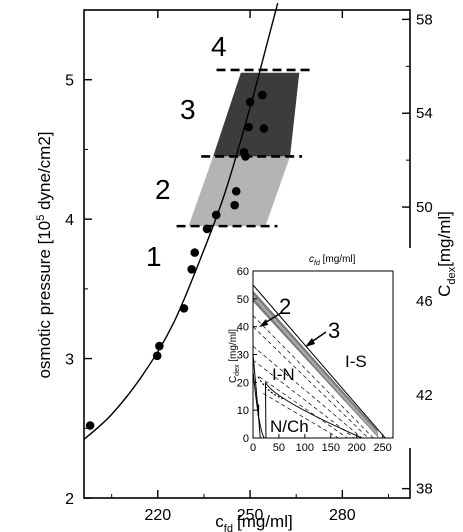 This screenshot has height=532, width=463. What do you see at coordinates (357, 448) in the screenshot?
I see `inset-x-tick-label: 200` at bounding box center [357, 448].